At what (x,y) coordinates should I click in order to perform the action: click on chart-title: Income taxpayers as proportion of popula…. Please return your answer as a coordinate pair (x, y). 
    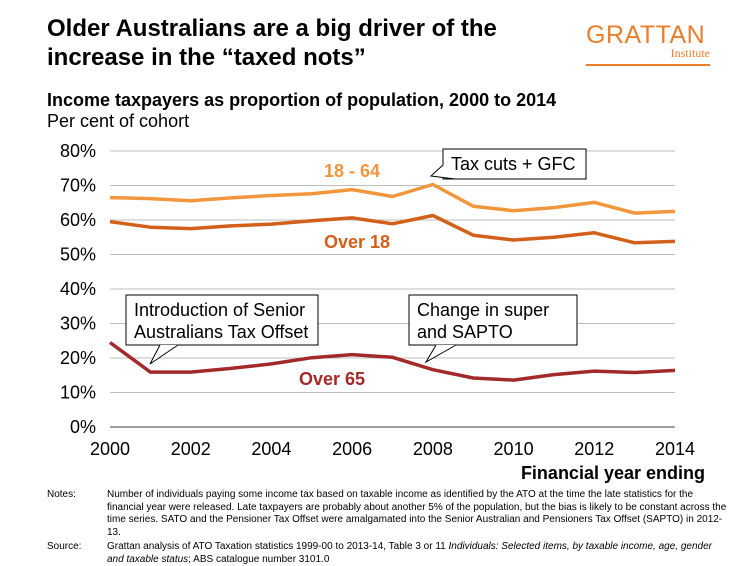
    Looking at the image, I should click on (302, 100).